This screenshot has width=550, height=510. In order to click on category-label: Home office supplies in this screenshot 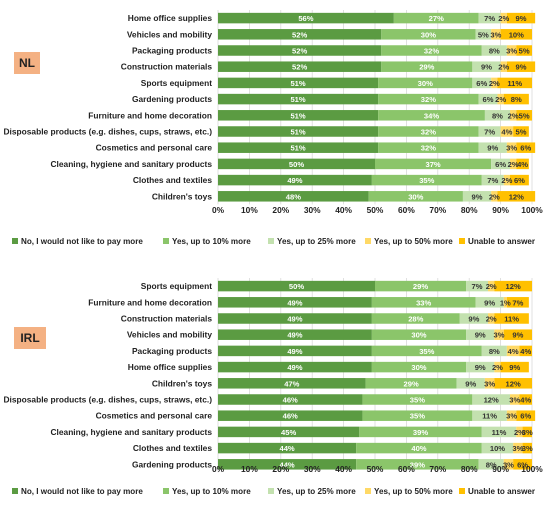, I will do `click(170, 367)`.